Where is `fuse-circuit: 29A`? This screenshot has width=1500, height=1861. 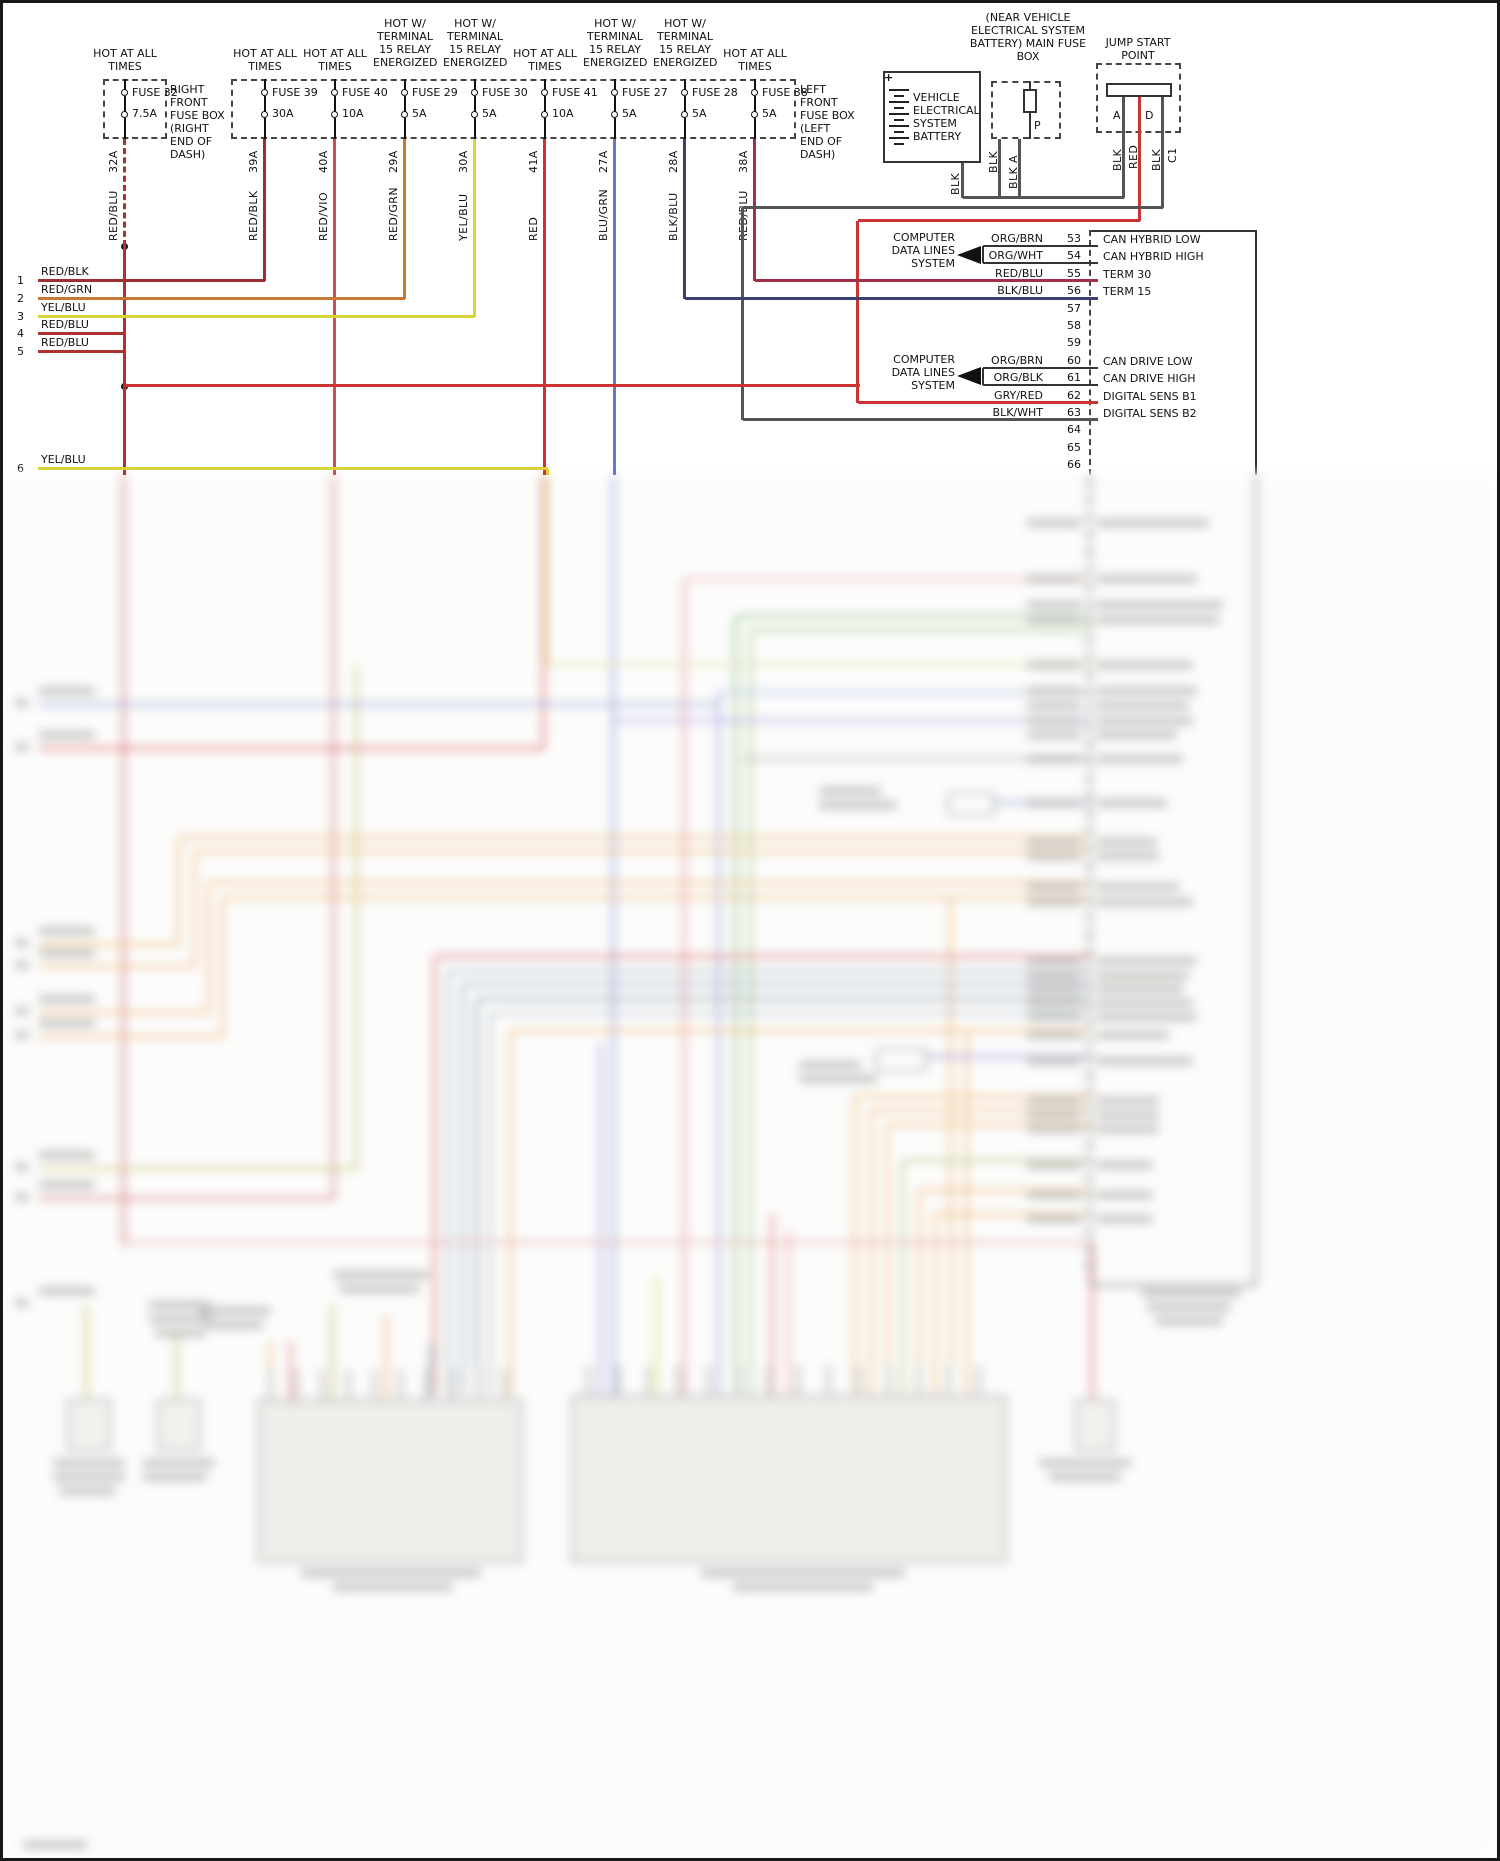
fuse-circuit: 29A is located at coordinates (393, 161).